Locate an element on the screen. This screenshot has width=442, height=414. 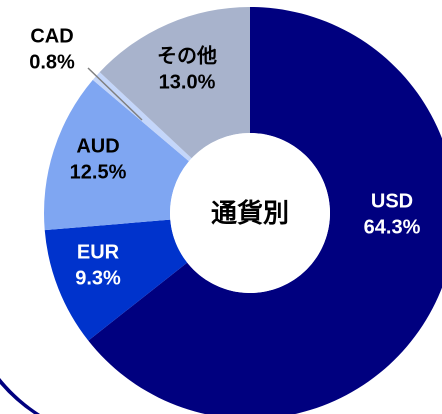
value-label: 64.3% is located at coordinates (392, 227).